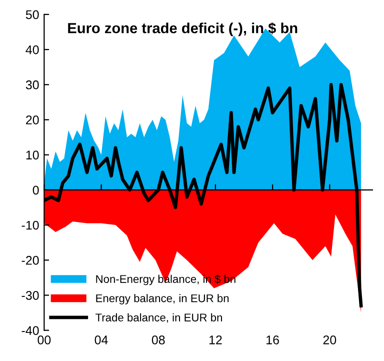  What do you see at coordinates (215, 340) in the screenshot?
I see `x-tick-label: 12` at bounding box center [215, 340].